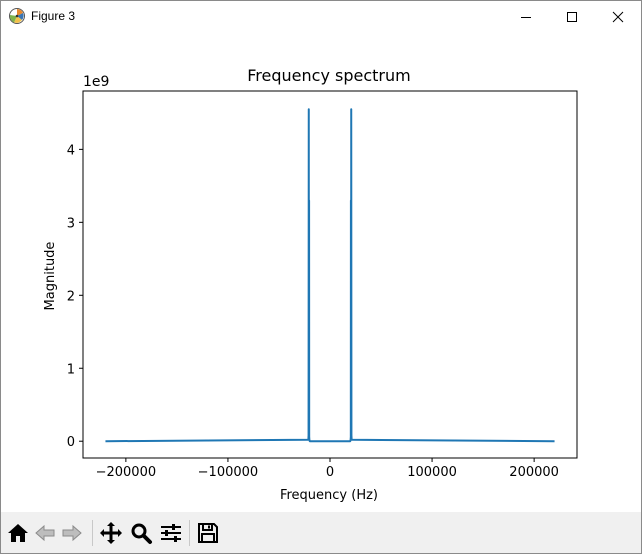  I want to click on x-tick-label: 100000, so click(432, 472).